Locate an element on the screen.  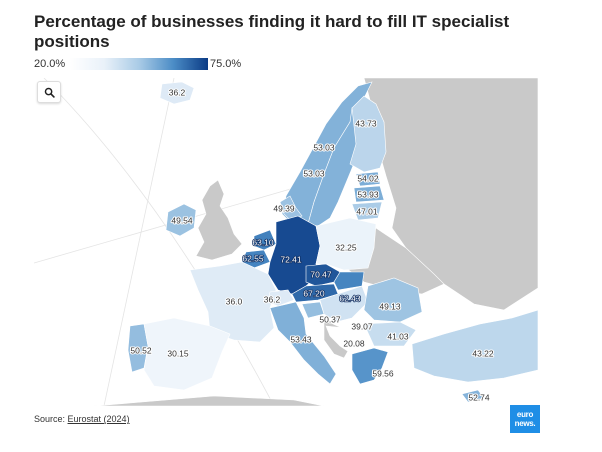
value-label-greece: 59.56 is located at coordinates (383, 373).